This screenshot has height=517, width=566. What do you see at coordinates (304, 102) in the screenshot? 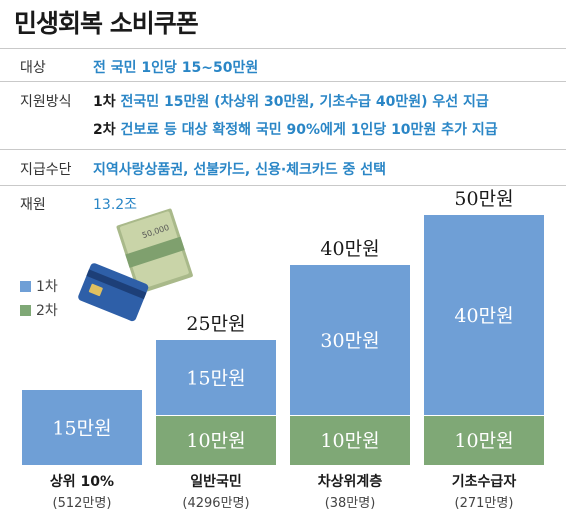
I see `phase1-text: 전국민 15만원 (차상위 30만원, 기초수급 40만원) 우선 지급` at bounding box center [304, 102].